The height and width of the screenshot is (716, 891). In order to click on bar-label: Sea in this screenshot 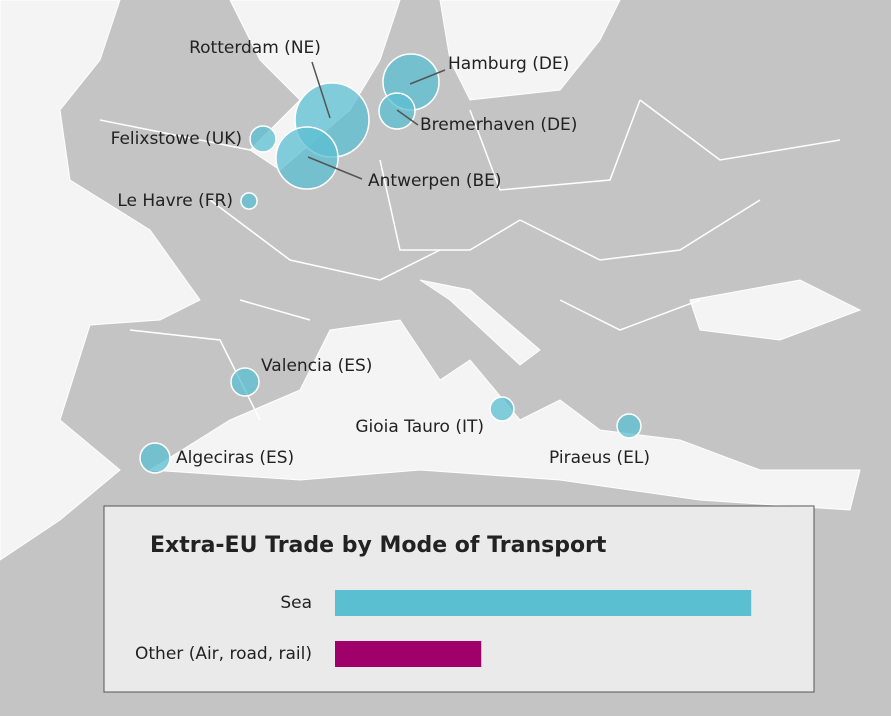, I will do `click(296, 603)`.